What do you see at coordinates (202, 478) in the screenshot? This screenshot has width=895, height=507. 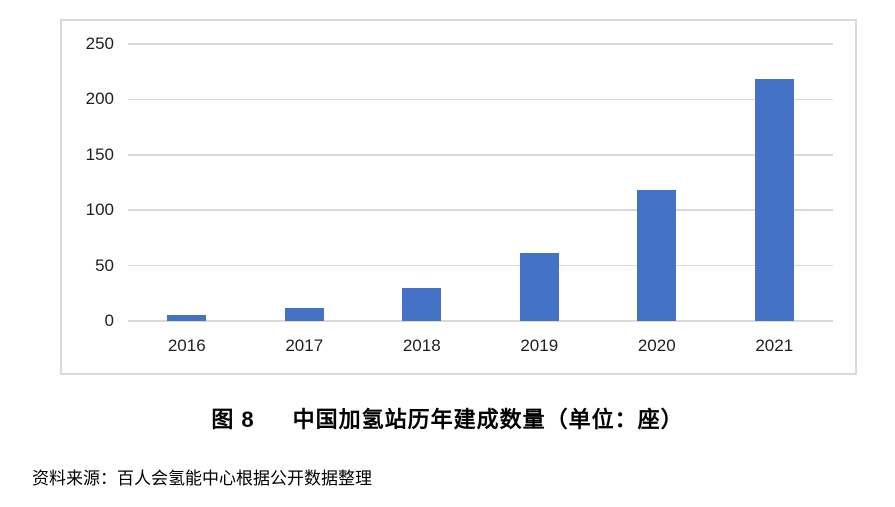 I see `source-note: 资料来源：百人会氢能中心根据公开数据整理` at bounding box center [202, 478].